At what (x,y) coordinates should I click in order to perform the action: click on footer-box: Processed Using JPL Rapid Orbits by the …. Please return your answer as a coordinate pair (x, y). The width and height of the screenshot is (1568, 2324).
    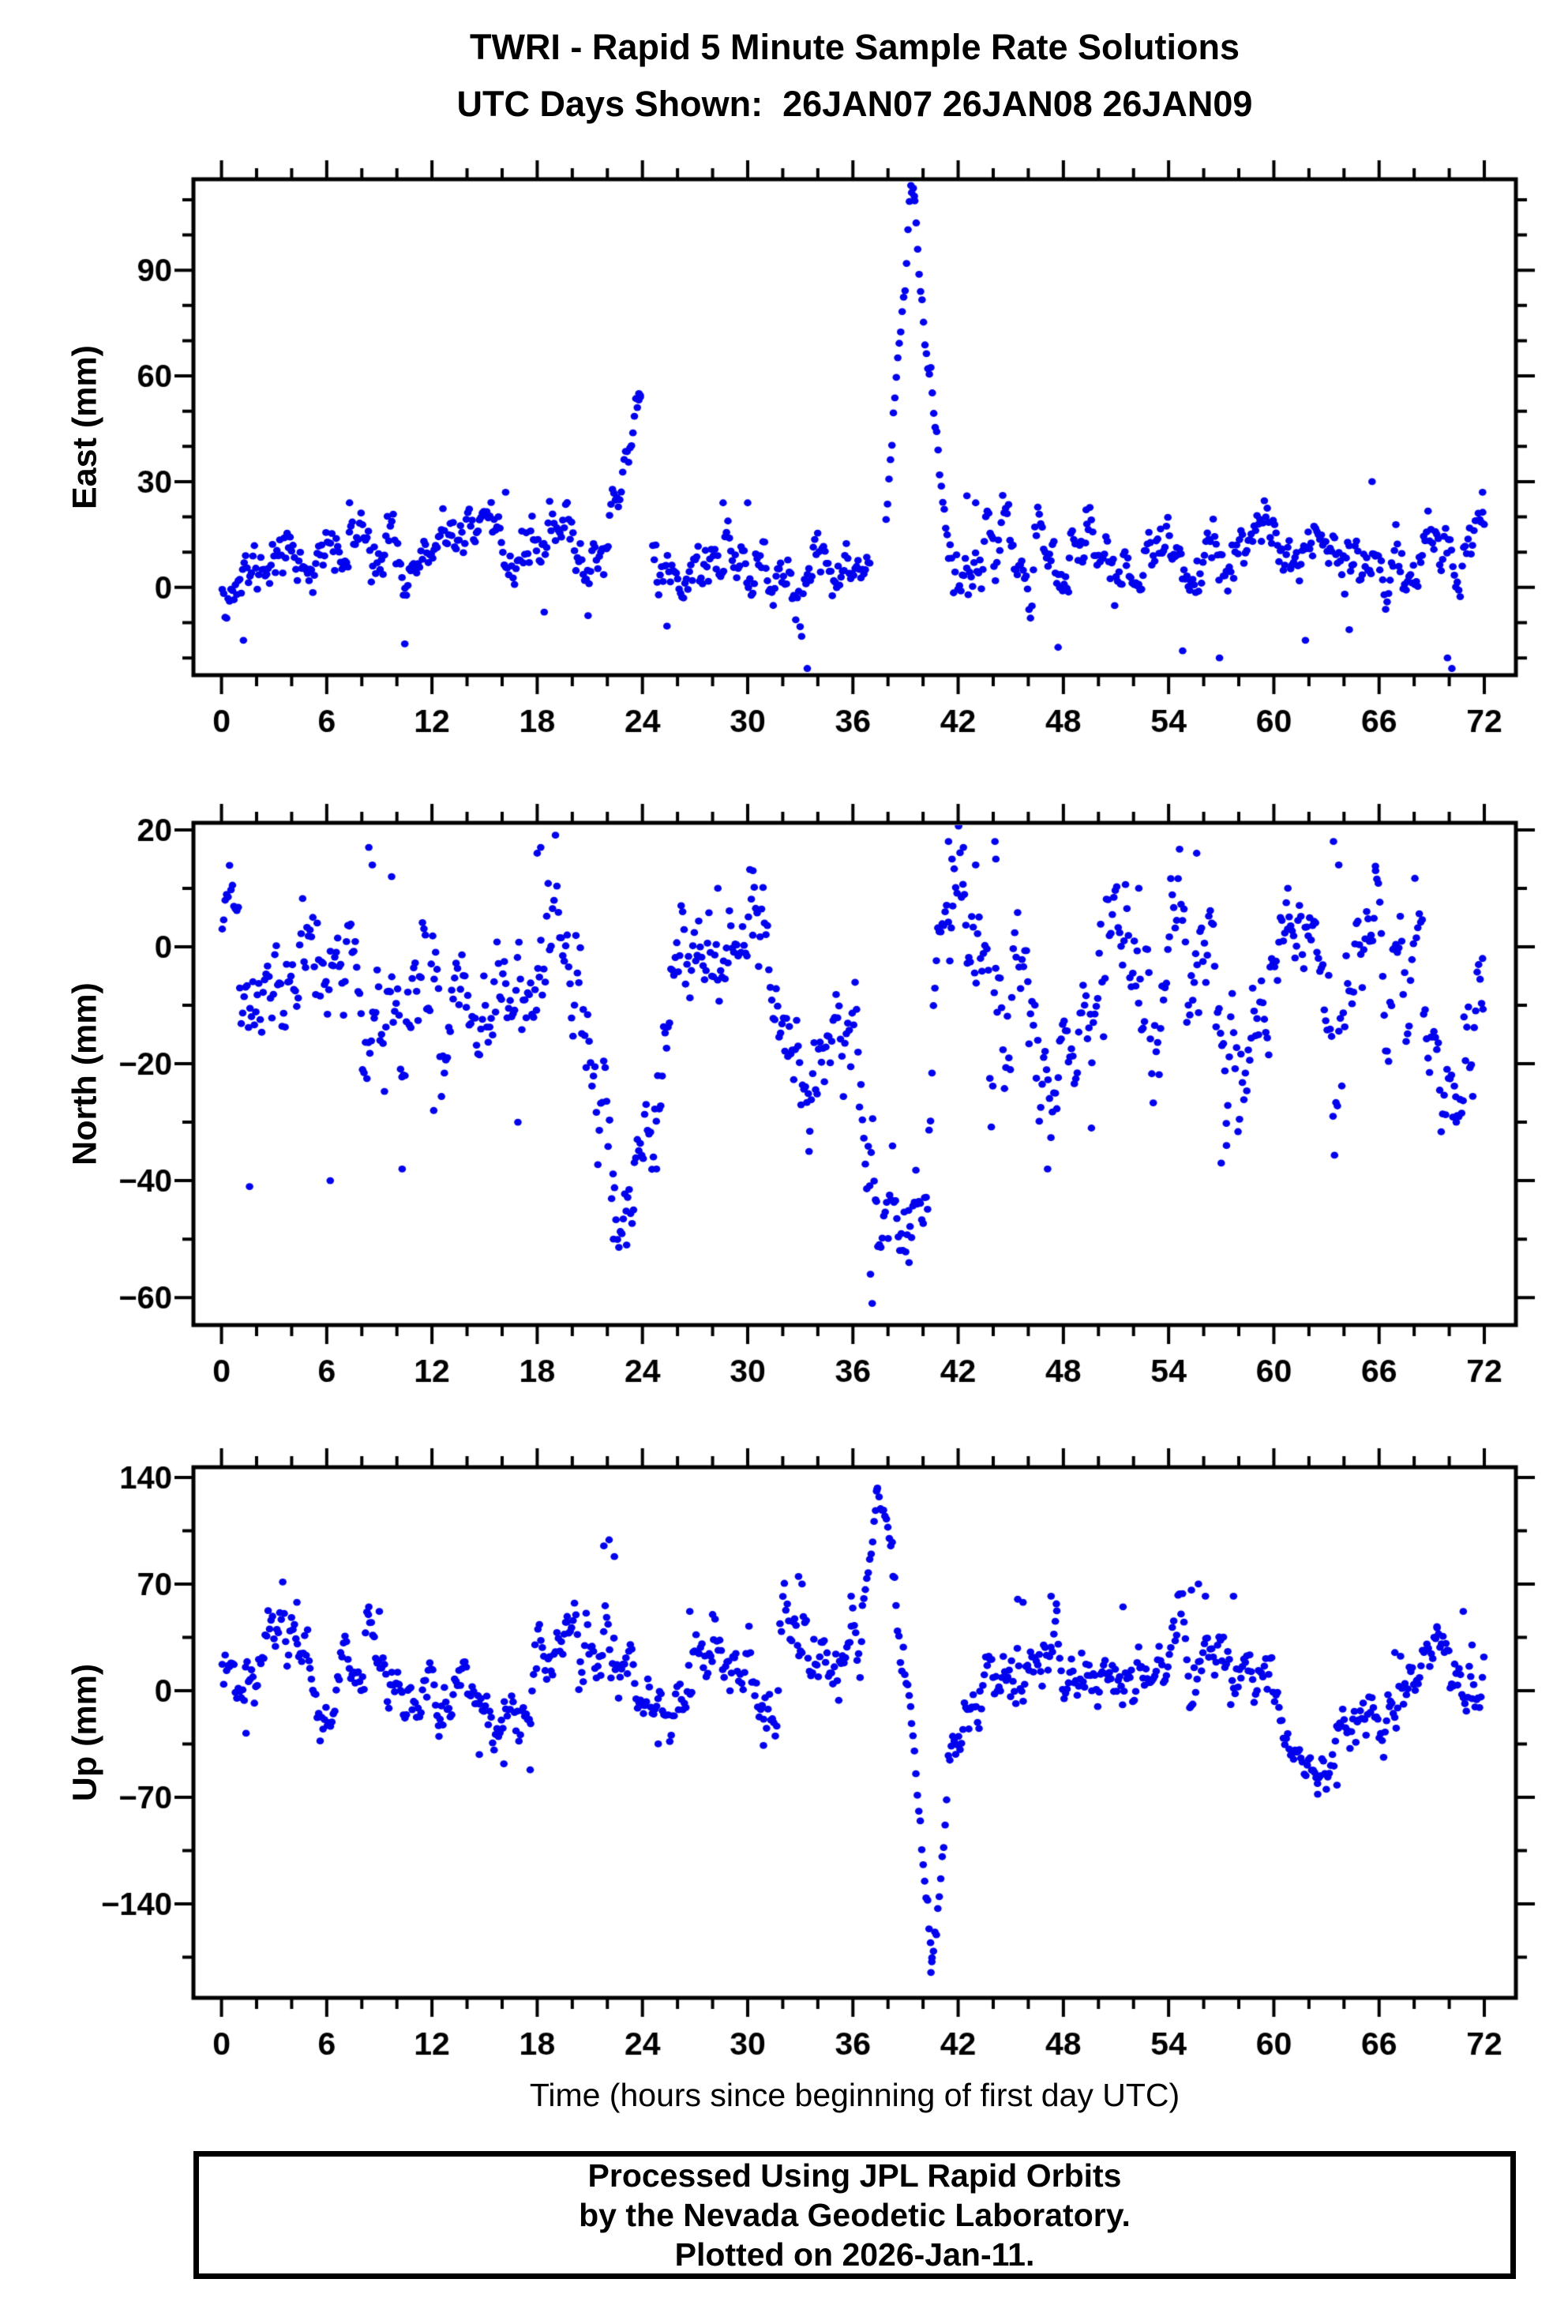
    Looking at the image, I should click on (854, 2215).